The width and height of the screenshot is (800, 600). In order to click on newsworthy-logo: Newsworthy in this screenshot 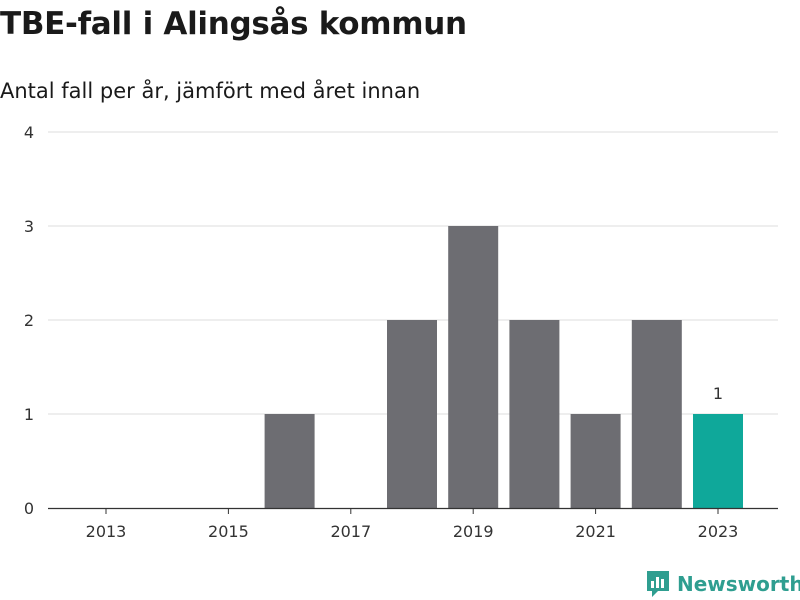, I will do `click(722, 584)`.